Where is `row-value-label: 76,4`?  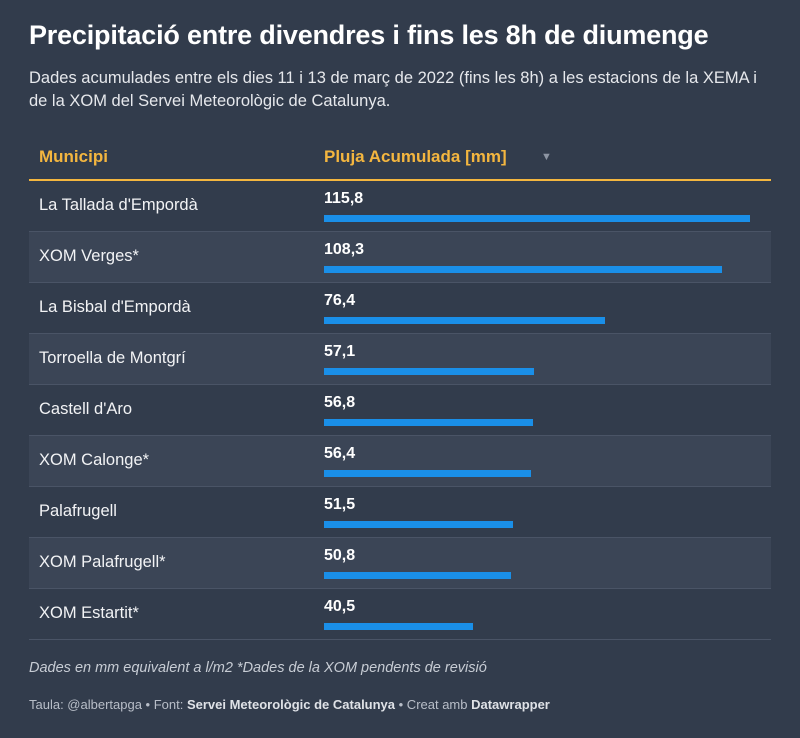 row-value-label: 76,4 is located at coordinates (340, 300).